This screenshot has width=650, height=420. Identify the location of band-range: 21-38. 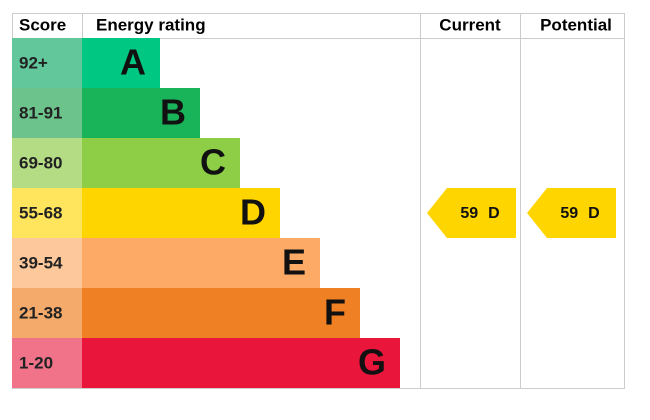
(40, 312).